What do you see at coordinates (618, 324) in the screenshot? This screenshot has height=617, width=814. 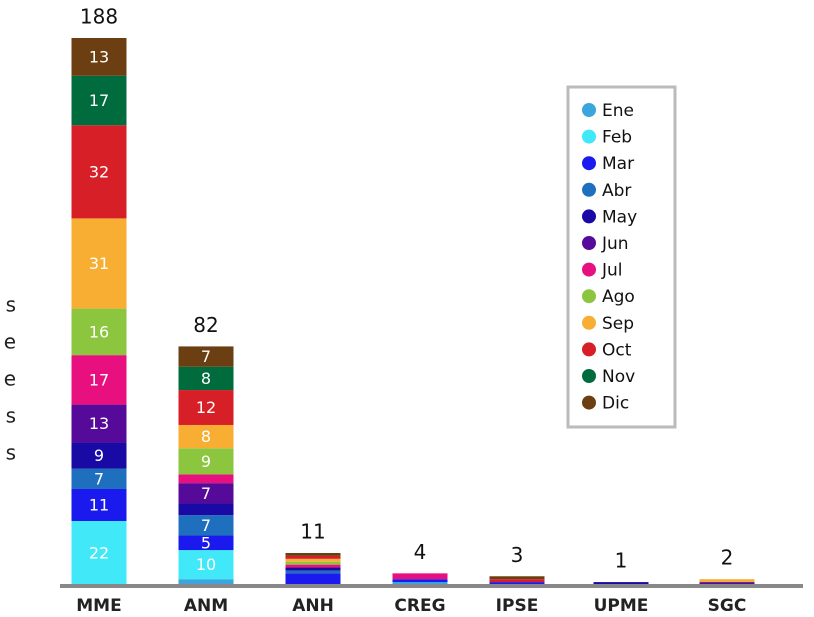 I see `legend-label: Sep` at bounding box center [618, 324].